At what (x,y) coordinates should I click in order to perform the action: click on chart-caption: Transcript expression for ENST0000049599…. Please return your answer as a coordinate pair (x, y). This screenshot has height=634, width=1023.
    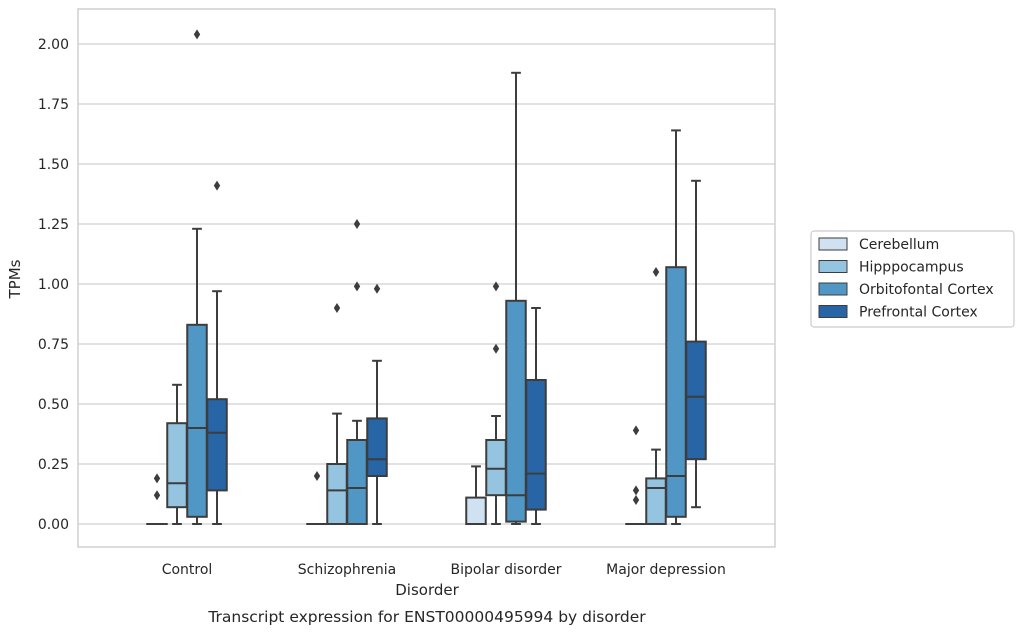
    Looking at the image, I should click on (426, 617).